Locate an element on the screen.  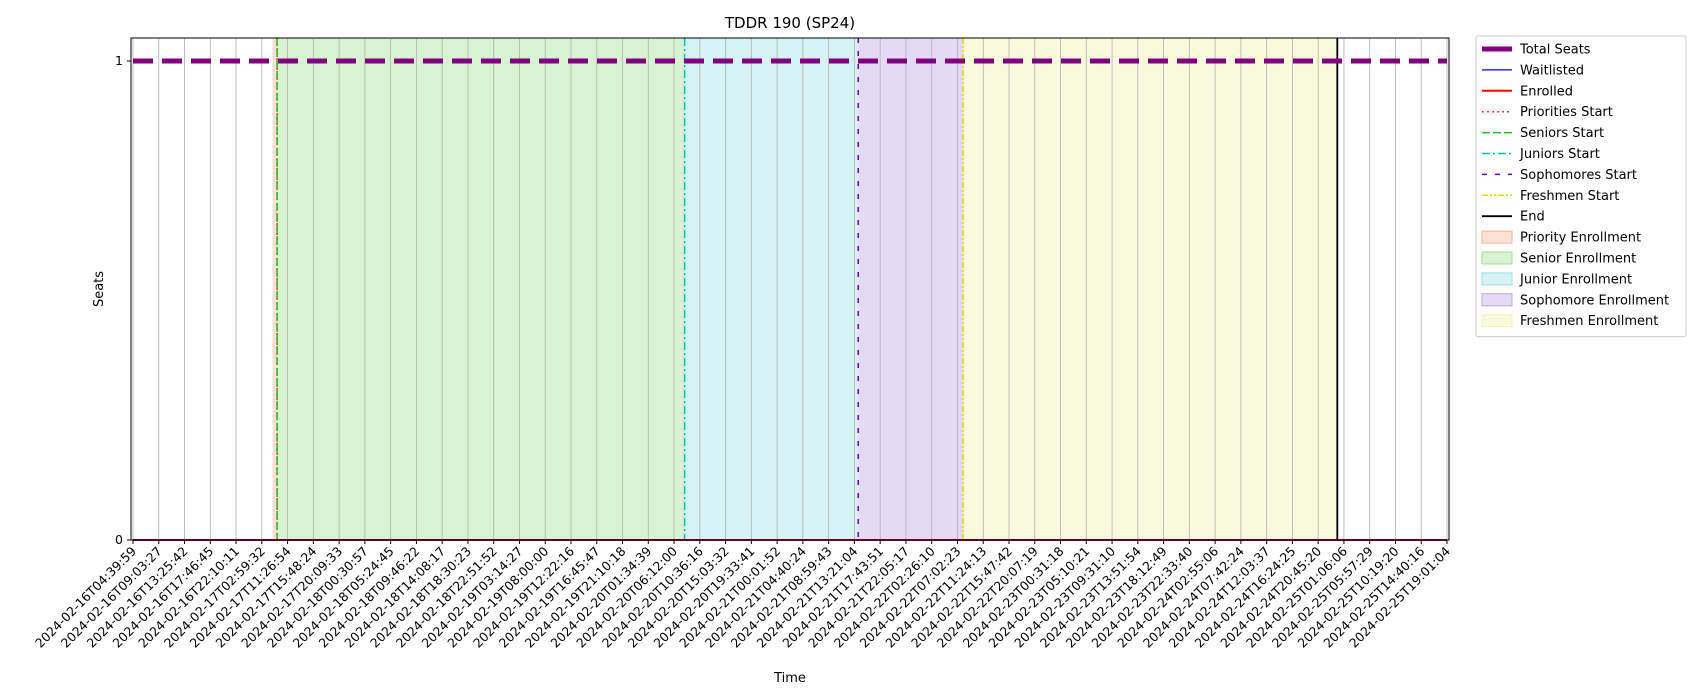
legend-label: Junior Enrollment is located at coordinates (1575, 279).